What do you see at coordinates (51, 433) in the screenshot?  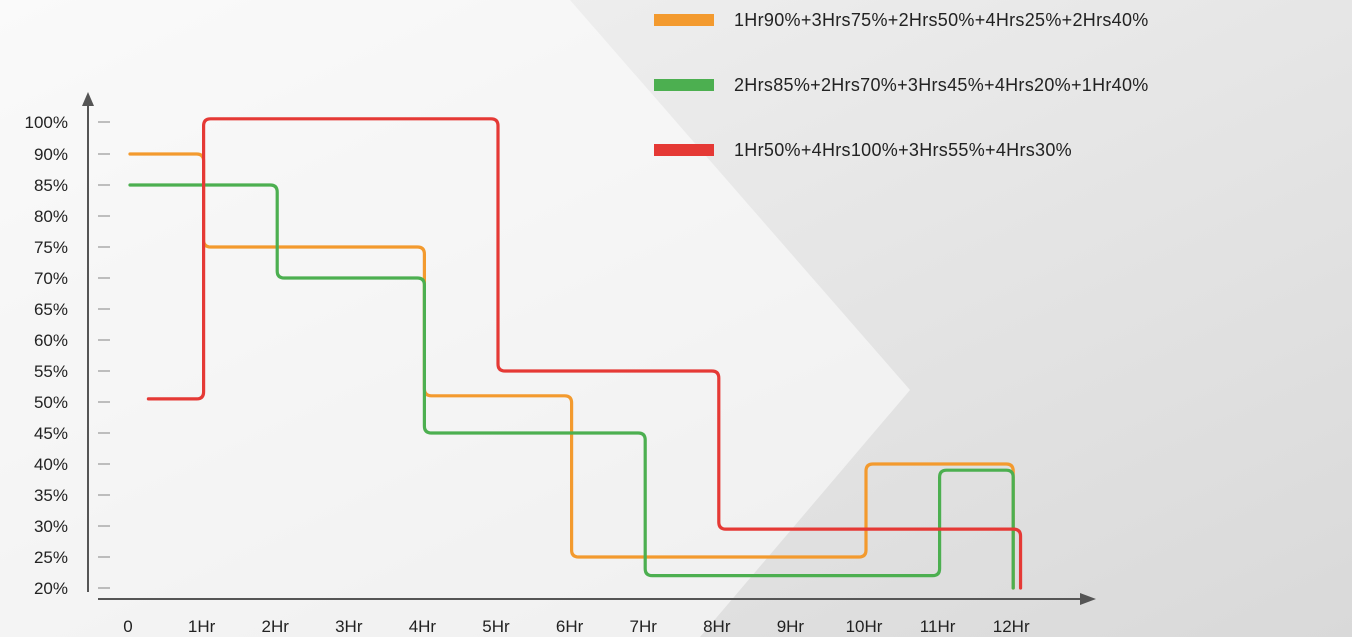 I see `y-tick-label: 45%` at bounding box center [51, 433].